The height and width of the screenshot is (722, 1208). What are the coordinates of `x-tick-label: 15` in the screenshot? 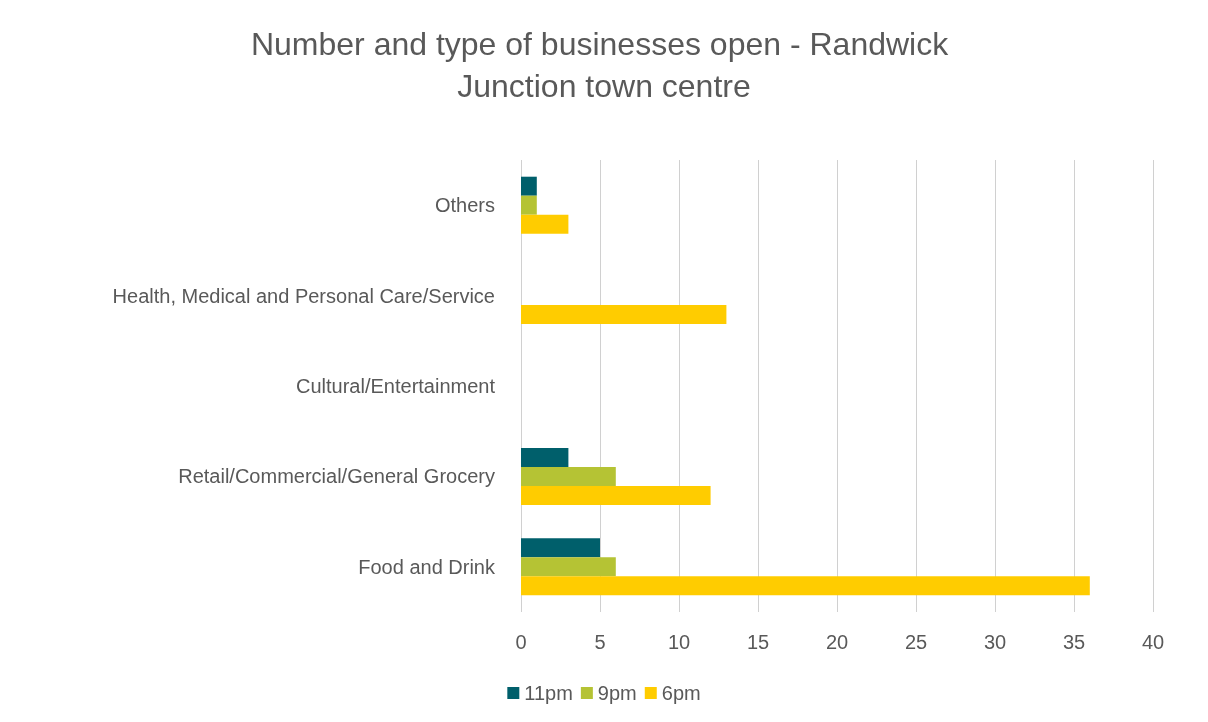 It's located at (758, 642).